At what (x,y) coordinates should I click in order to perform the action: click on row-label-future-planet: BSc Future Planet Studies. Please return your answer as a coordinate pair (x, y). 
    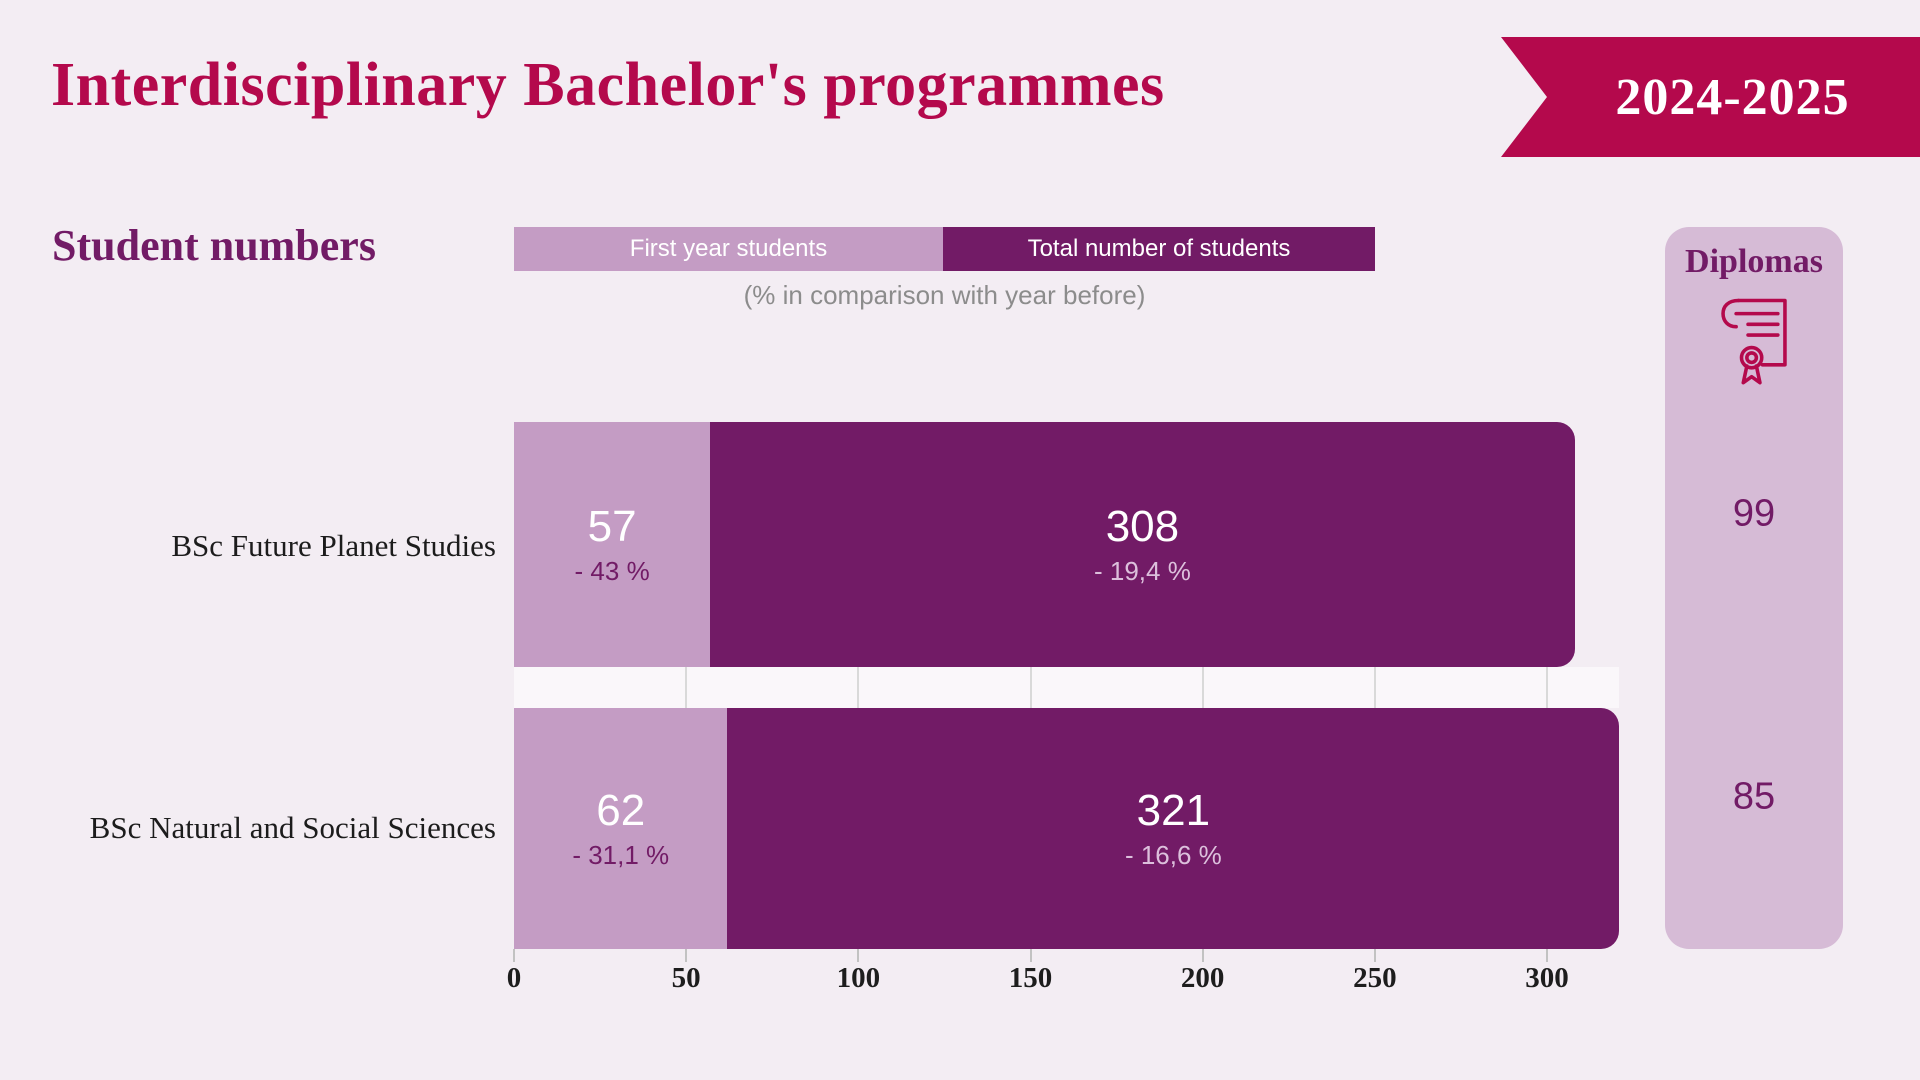
    Looking at the image, I should click on (333, 545).